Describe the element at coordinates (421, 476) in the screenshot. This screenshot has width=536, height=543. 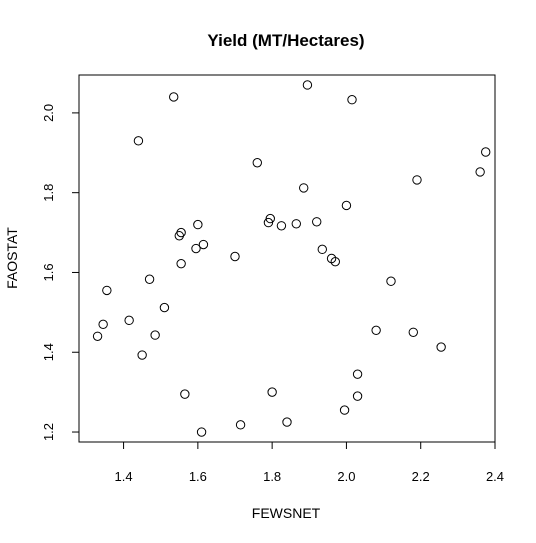
I see `x-tick-label: 2.2` at that location.